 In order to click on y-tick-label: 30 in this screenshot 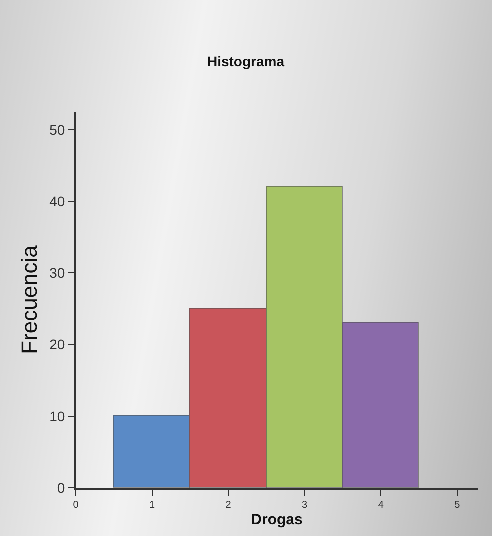, I will do `click(58, 273)`.